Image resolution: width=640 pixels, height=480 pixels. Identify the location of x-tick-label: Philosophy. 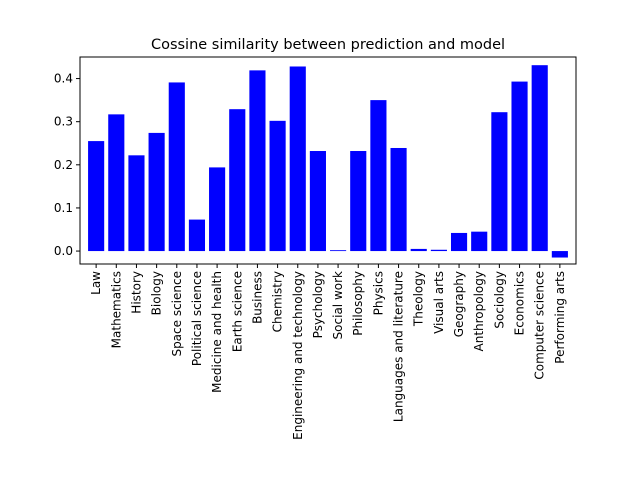
(358, 303).